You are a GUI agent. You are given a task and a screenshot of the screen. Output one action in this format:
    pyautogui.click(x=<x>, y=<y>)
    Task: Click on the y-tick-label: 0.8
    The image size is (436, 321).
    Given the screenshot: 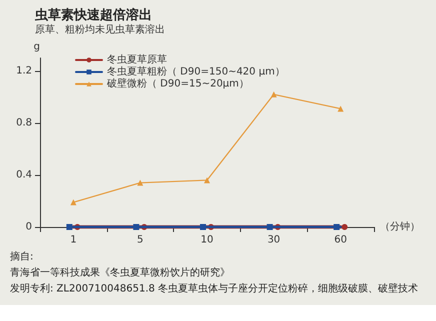 What is the action you would take?
    pyautogui.click(x=24, y=123)
    